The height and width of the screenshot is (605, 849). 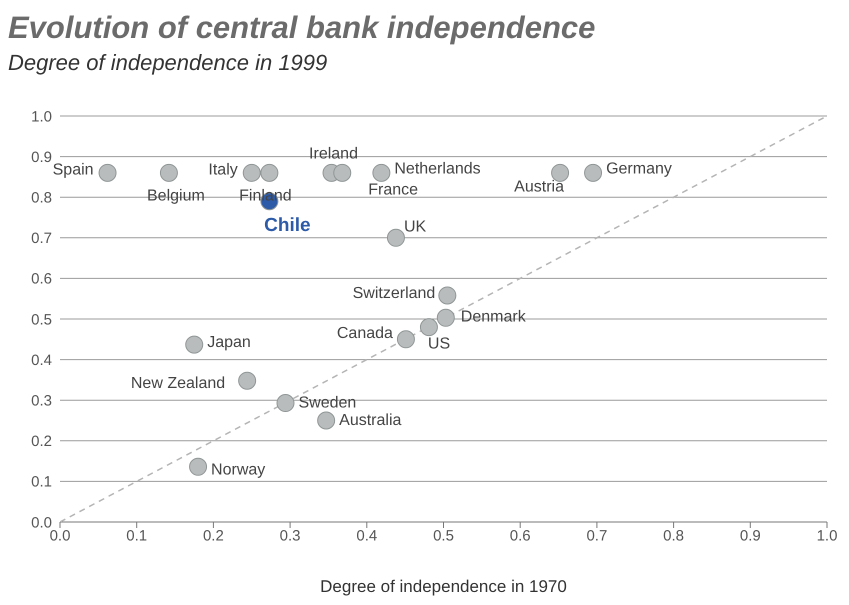 What do you see at coordinates (367, 536) in the screenshot?
I see `x-tick-label: 0.4` at bounding box center [367, 536].